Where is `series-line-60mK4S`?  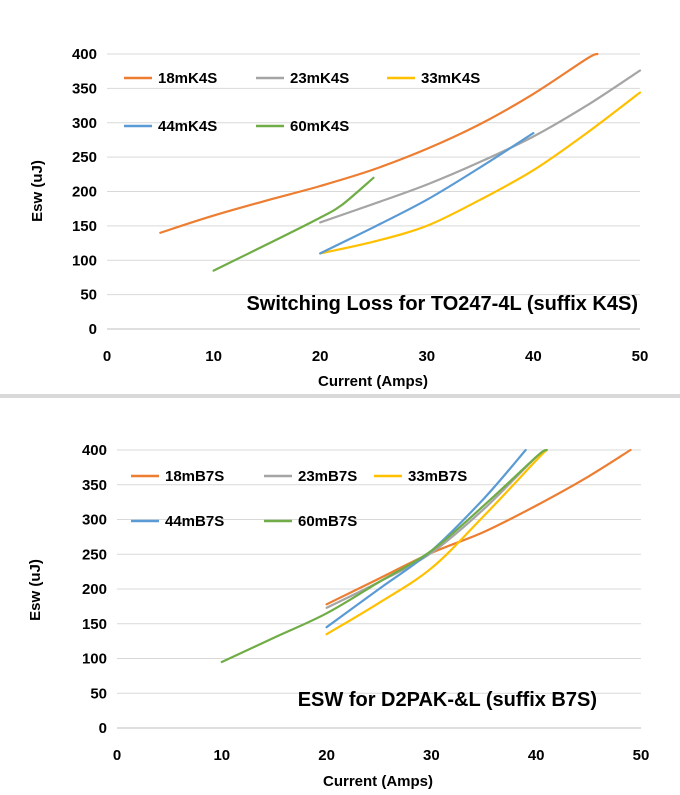 series-line-60mK4S is located at coordinates (293, 224).